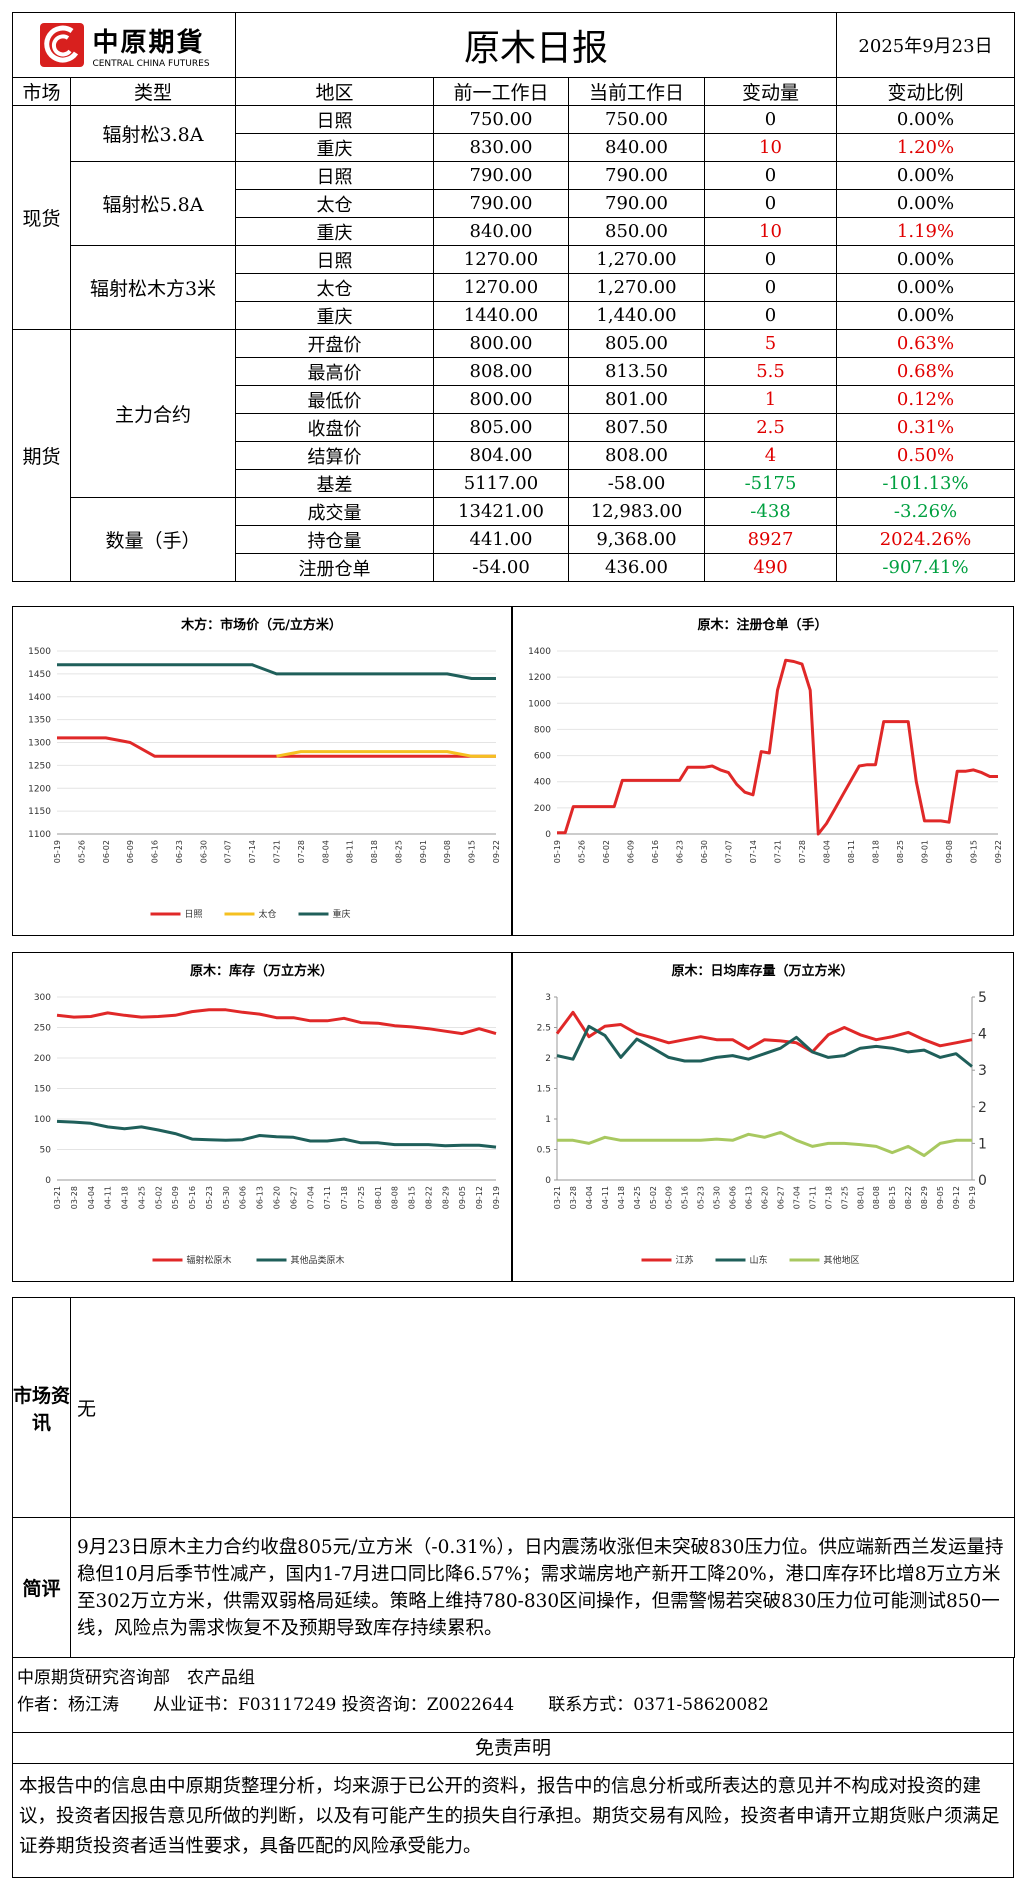 The height and width of the screenshot is (1886, 1026). Describe the element at coordinates (344, 1197) in the screenshot. I see `x-tick-label: 07-18` at that location.